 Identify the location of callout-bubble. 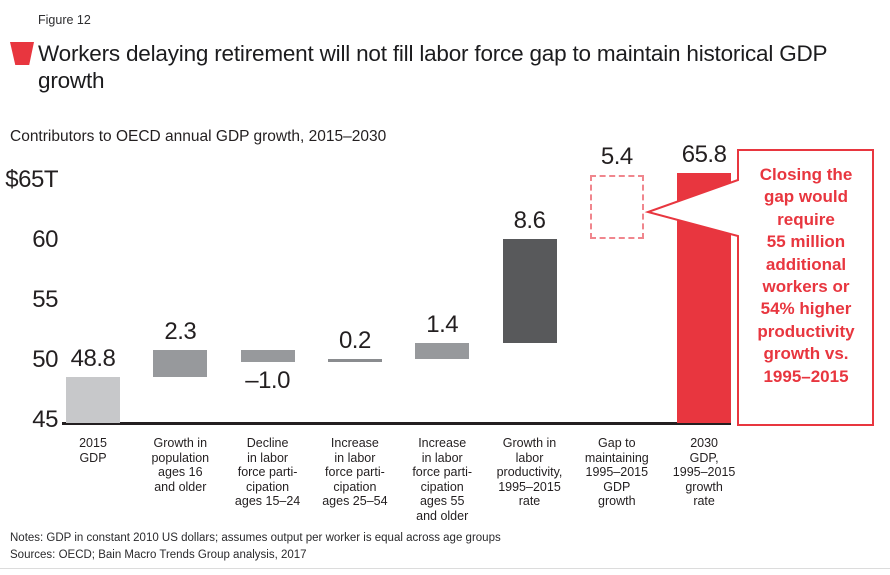
(759, 287).